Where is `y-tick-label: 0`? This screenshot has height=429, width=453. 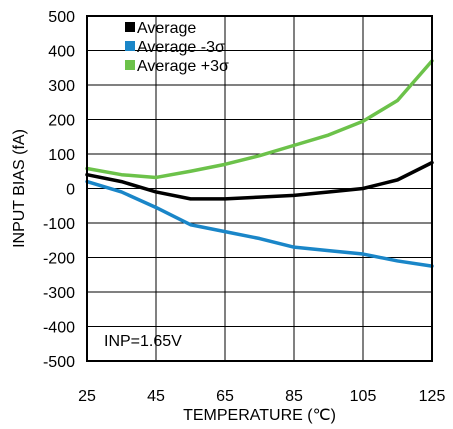 y-tick-label: 0 is located at coordinates (70, 190).